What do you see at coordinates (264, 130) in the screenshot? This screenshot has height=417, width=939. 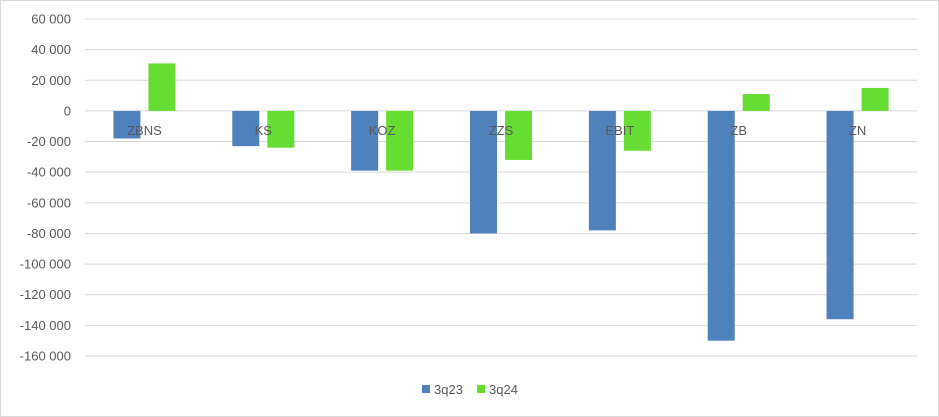 I see `category-label: KS` at bounding box center [264, 130].